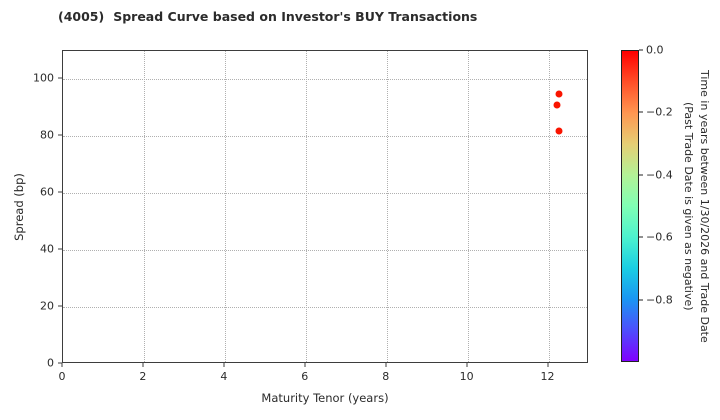 The height and width of the screenshot is (420, 720). I want to click on y-axis-label: Spread (bp), so click(19, 207).